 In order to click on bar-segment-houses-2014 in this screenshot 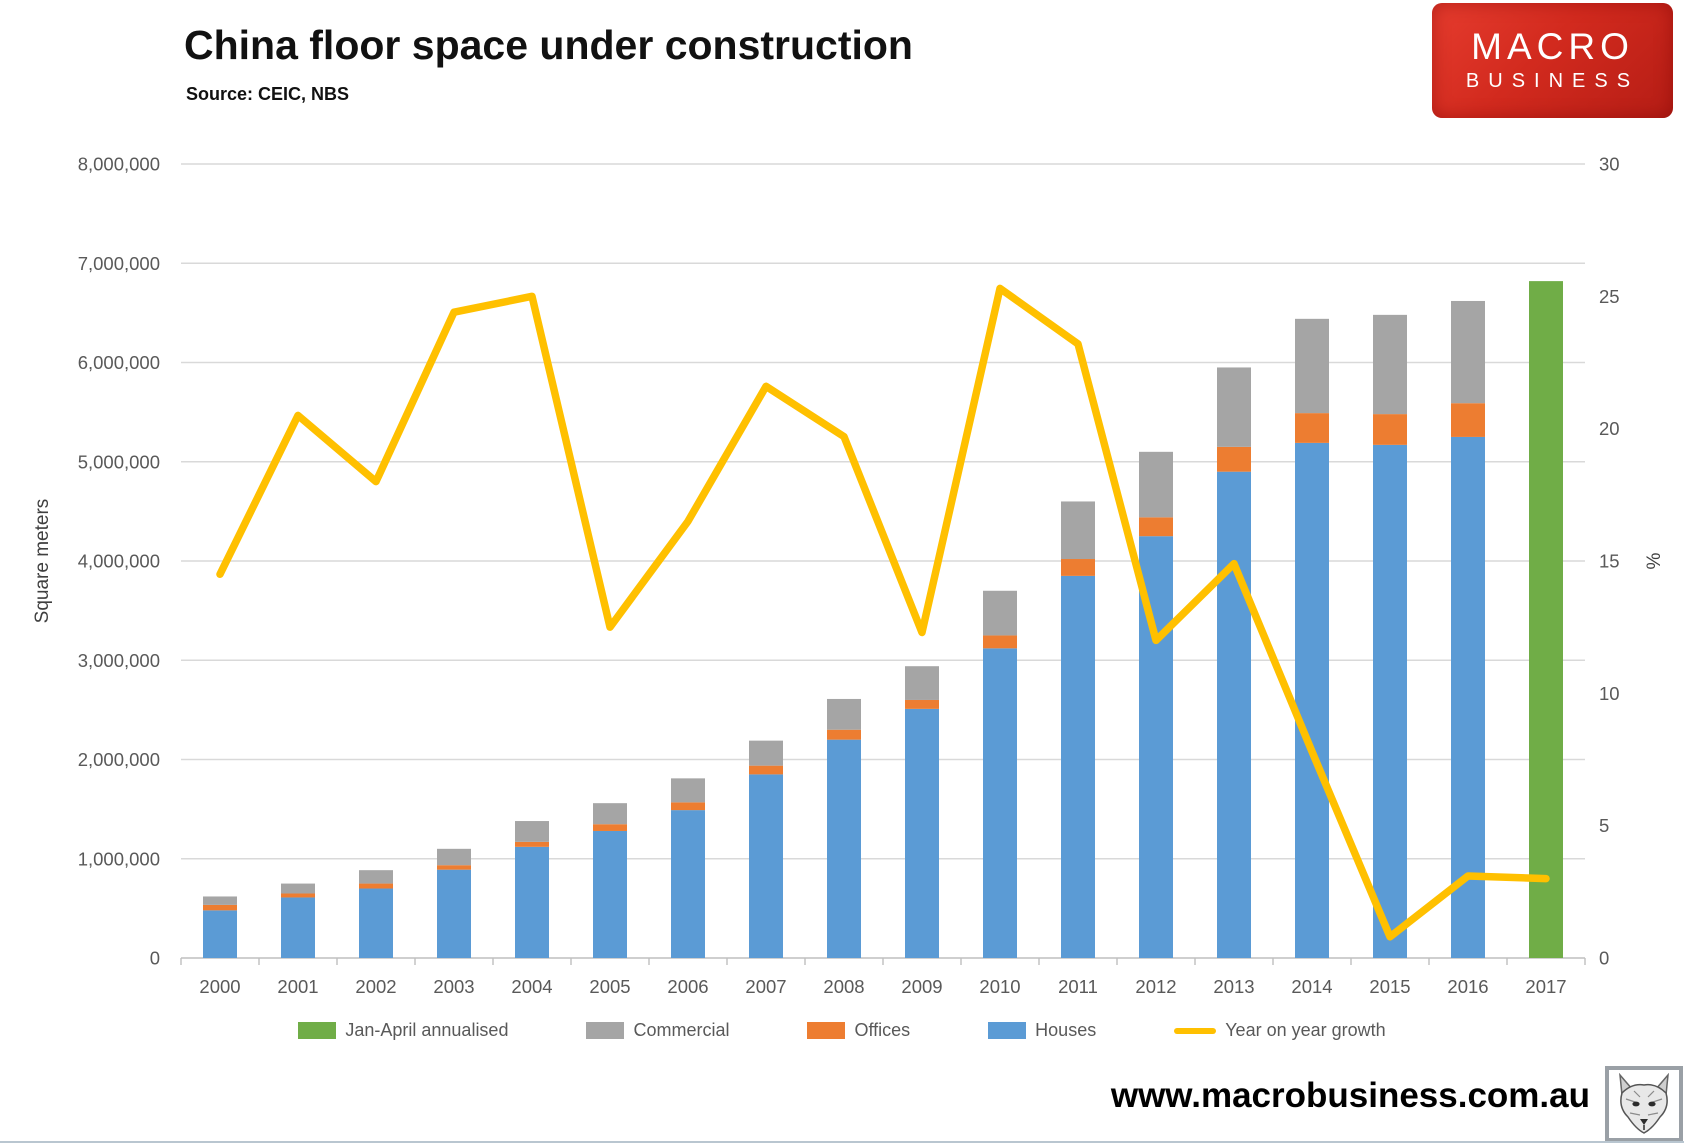, I will do `click(1312, 700)`.